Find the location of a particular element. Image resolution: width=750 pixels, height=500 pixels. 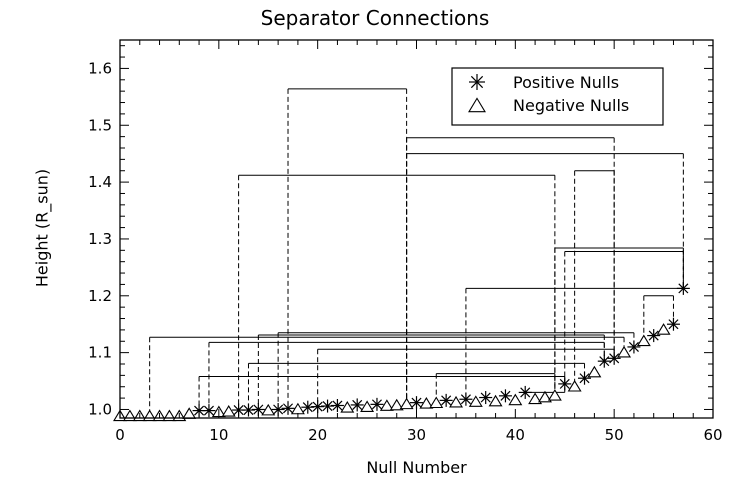

legend-star-symbol is located at coordinates (477, 82).